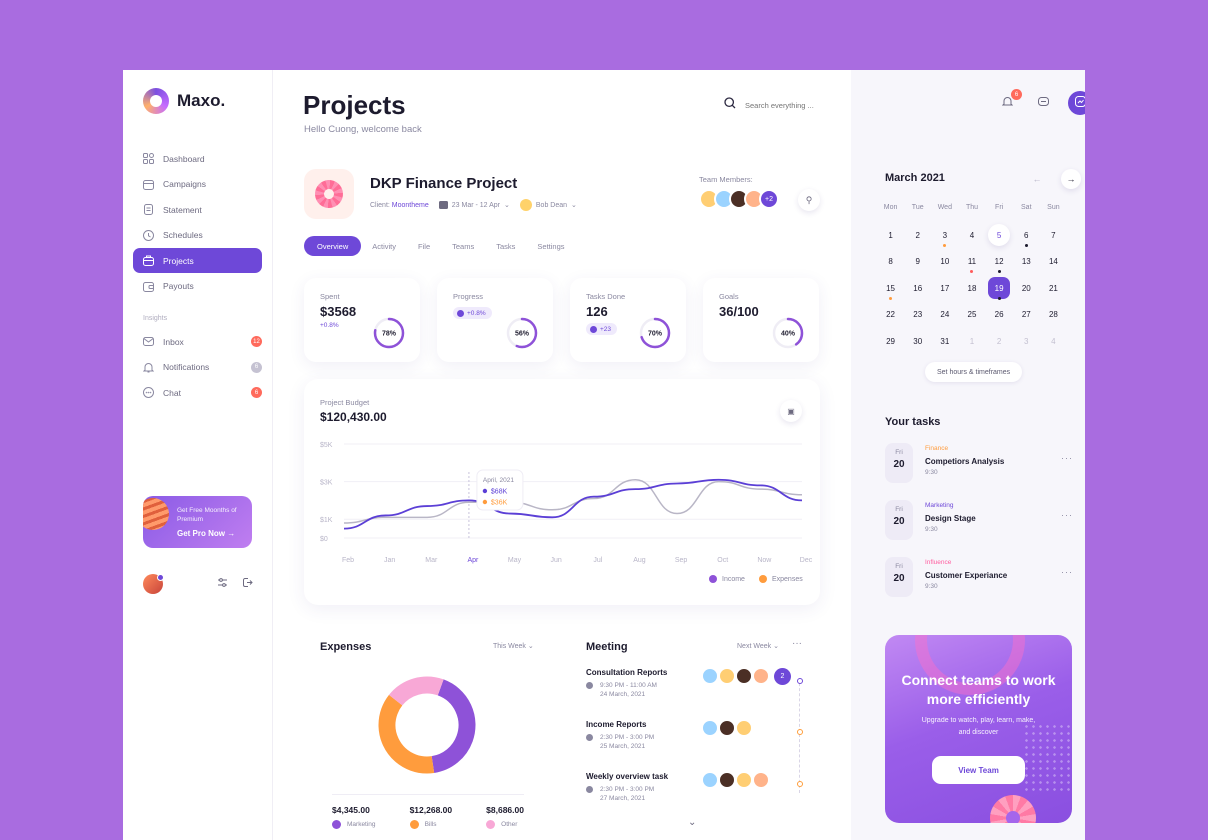 The height and width of the screenshot is (840, 1208). What do you see at coordinates (999, 315) in the screenshot?
I see `calendar-day: 26` at bounding box center [999, 315].